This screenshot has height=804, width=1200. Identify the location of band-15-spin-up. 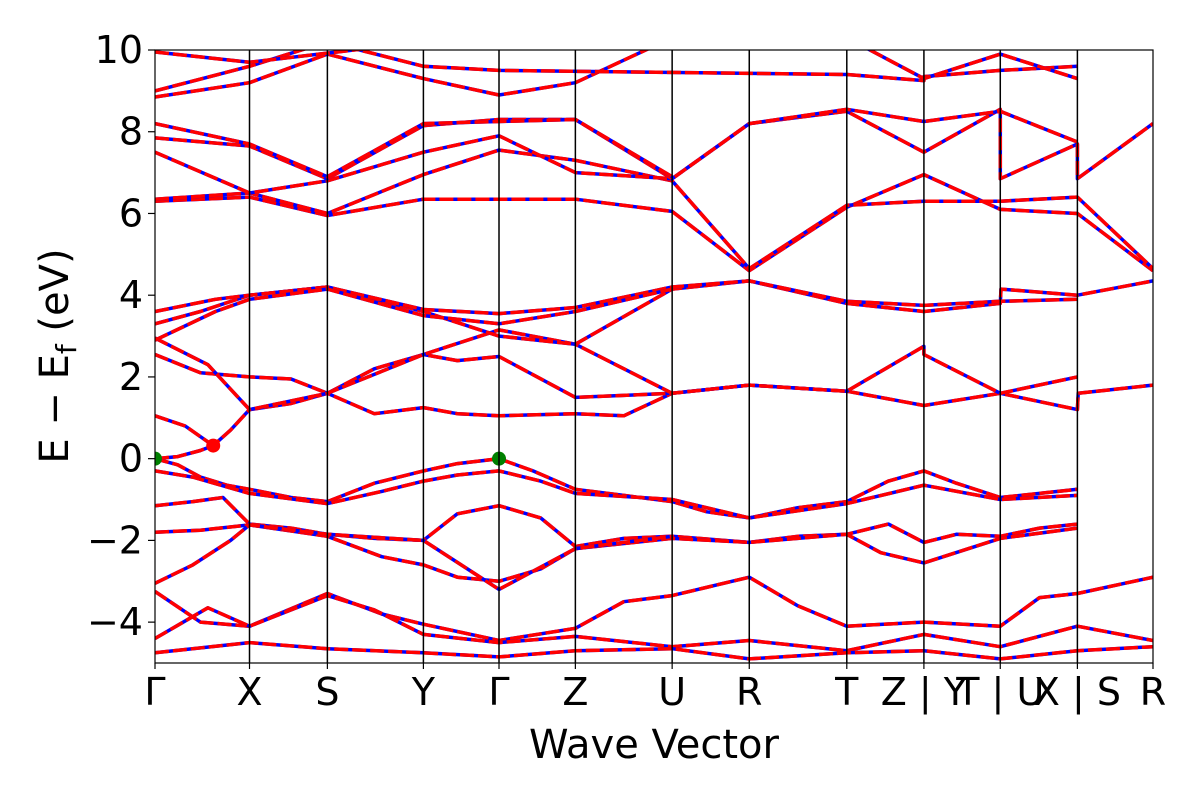
(654, 222).